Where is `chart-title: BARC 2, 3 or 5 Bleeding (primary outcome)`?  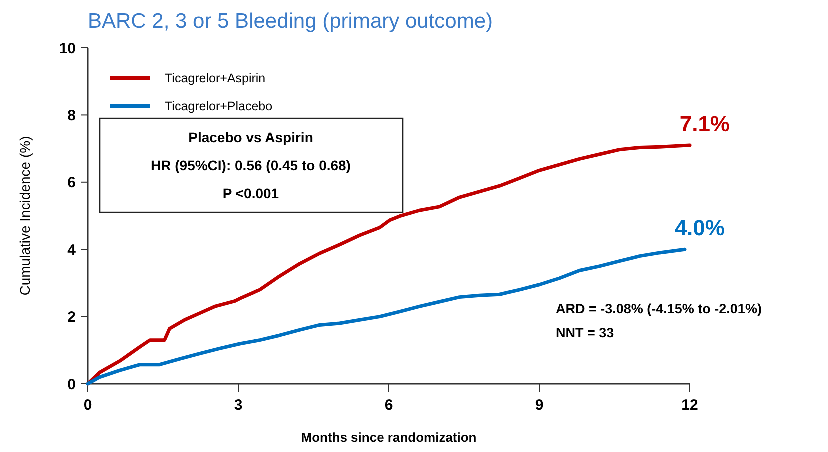 chart-title: BARC 2, 3 or 5 Bleeding (primary outcome) is located at coordinates (290, 21).